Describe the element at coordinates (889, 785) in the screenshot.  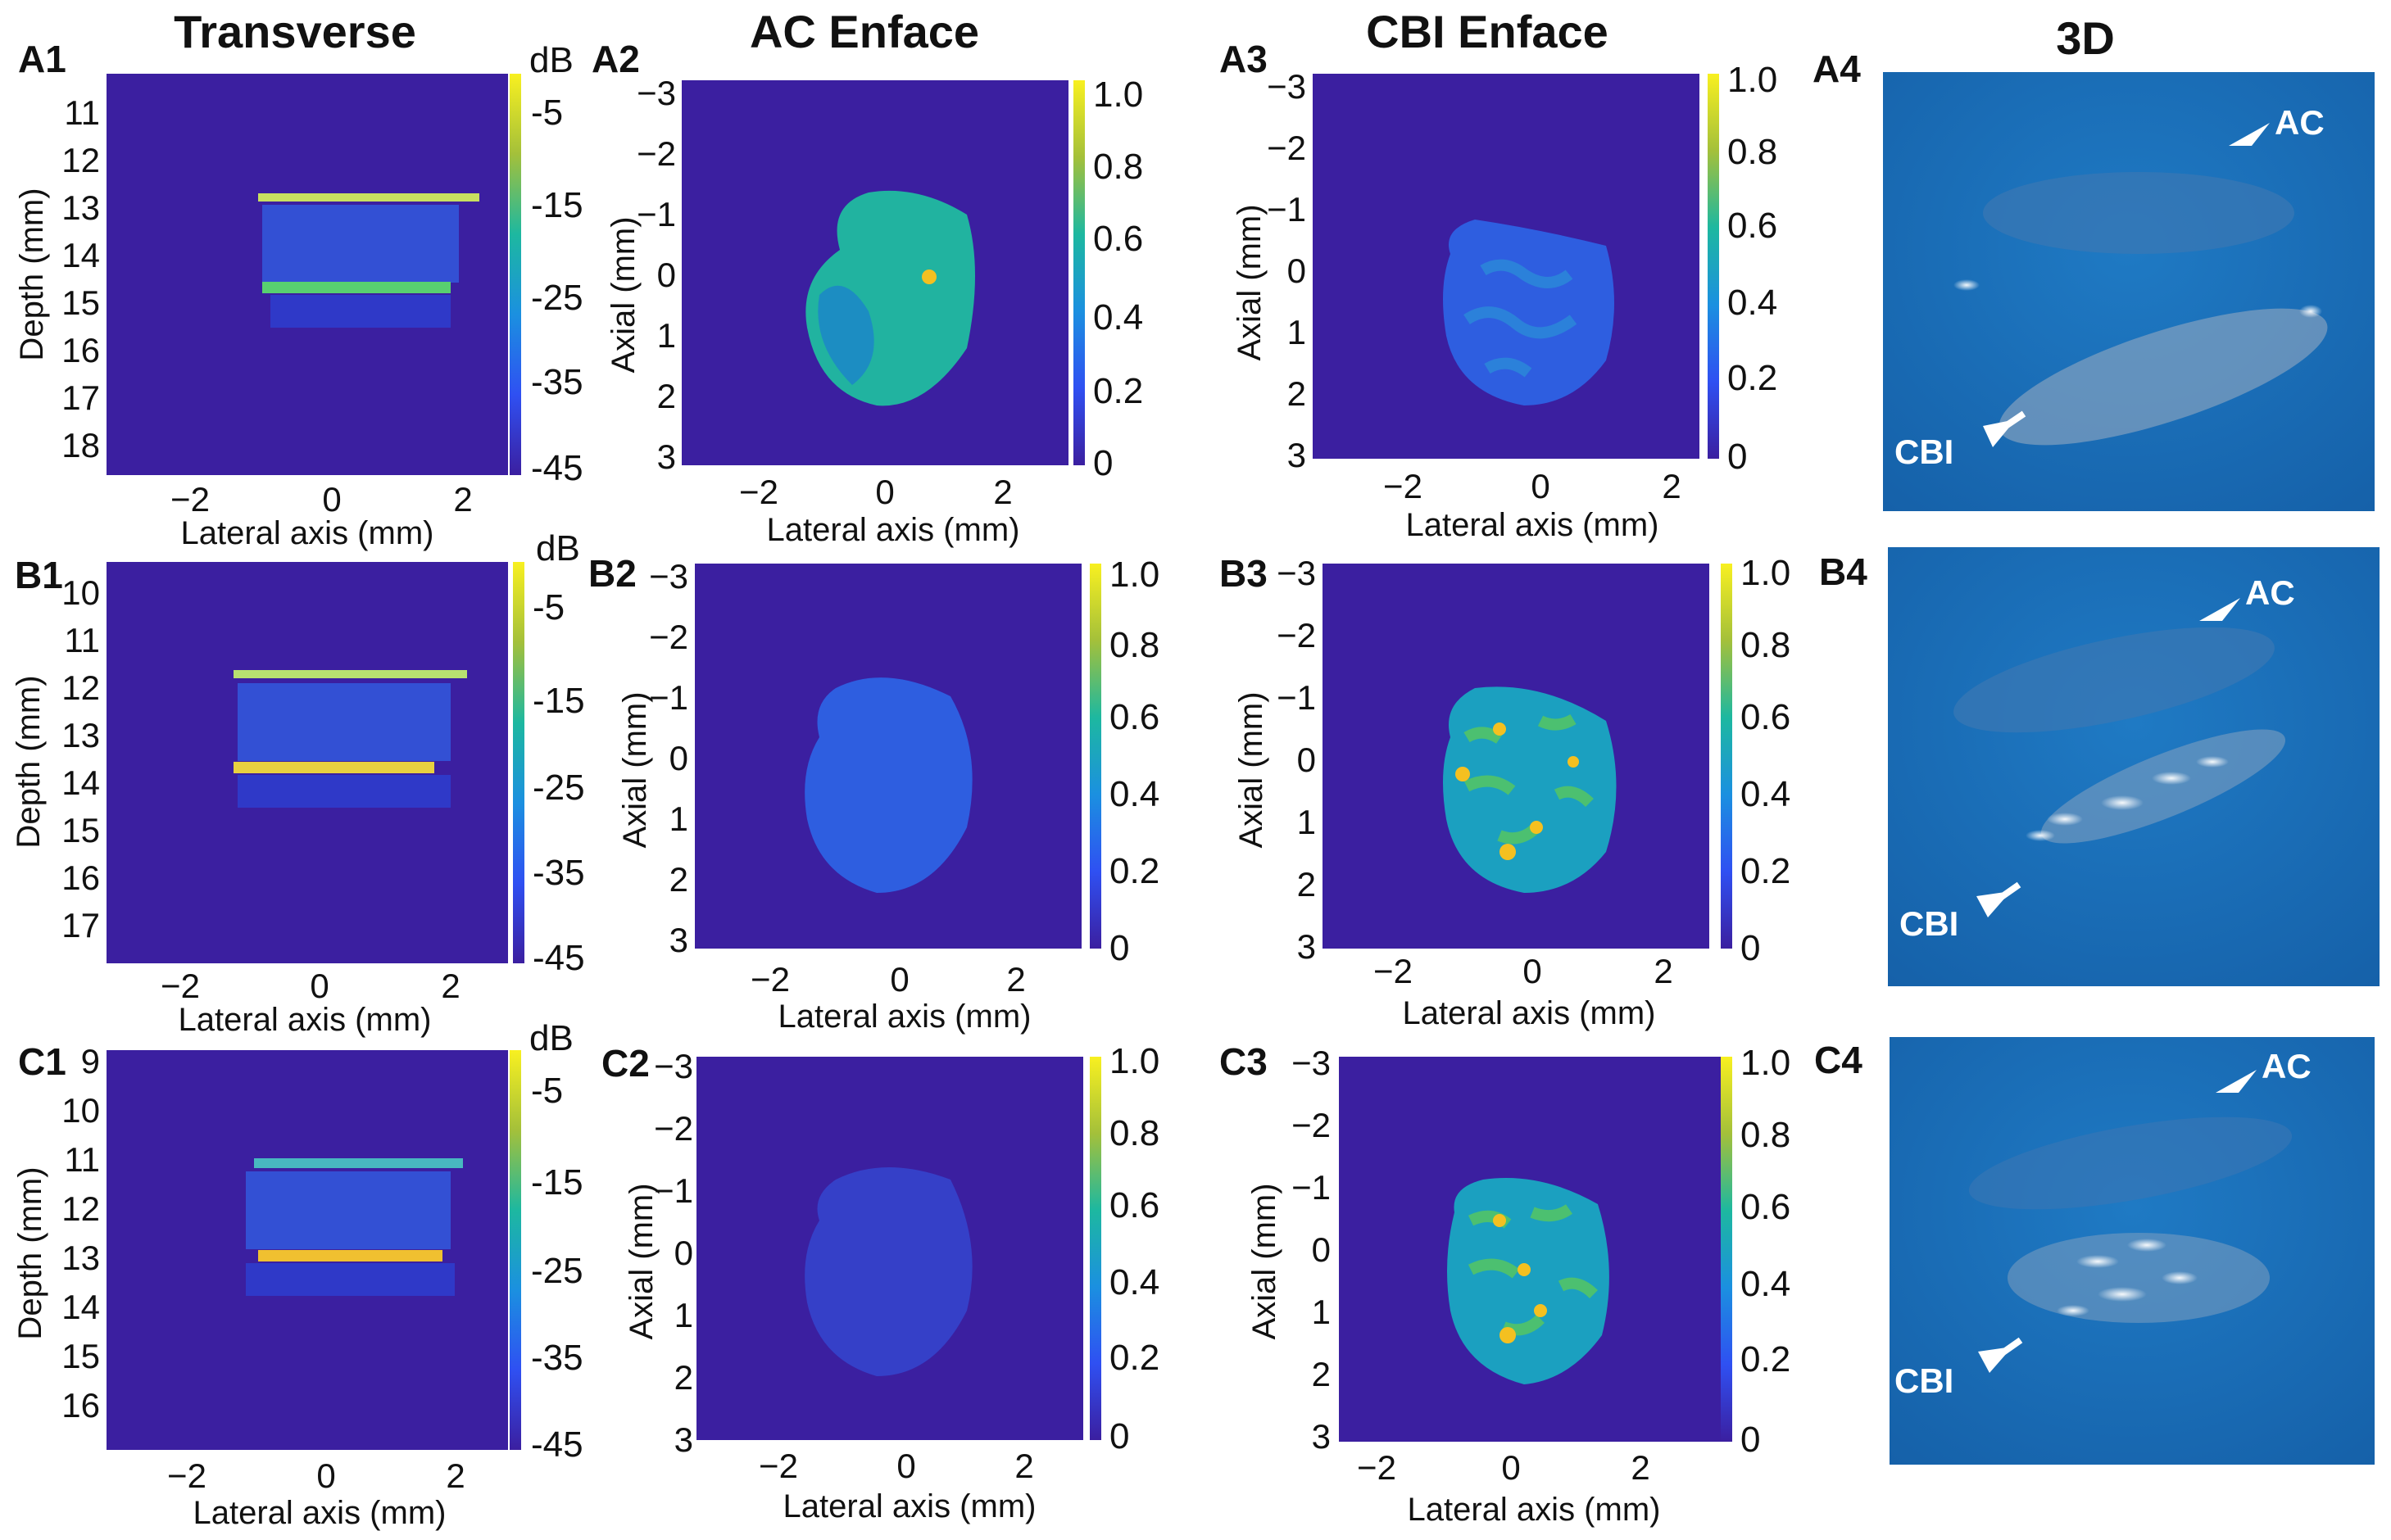
I see `ac-blob-b2` at that location.